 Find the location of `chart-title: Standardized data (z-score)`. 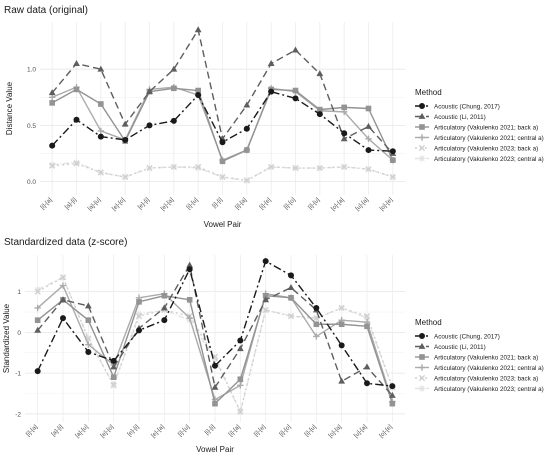

chart-title: Standardized data (z-score) is located at coordinates (65, 242).